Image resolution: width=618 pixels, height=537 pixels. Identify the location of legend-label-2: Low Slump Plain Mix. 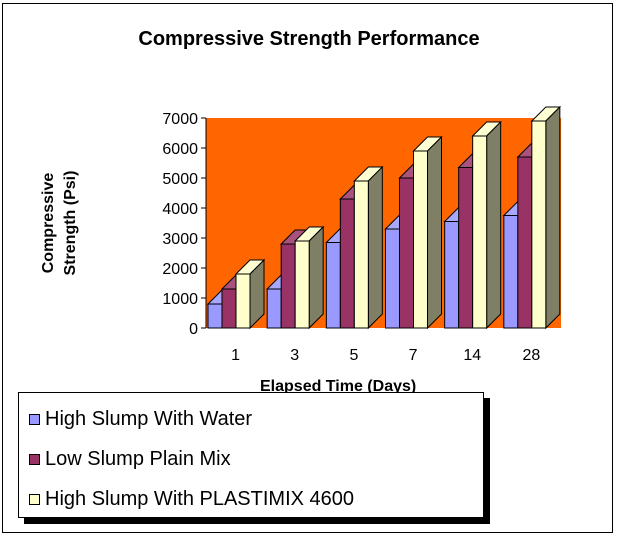
(138, 458).